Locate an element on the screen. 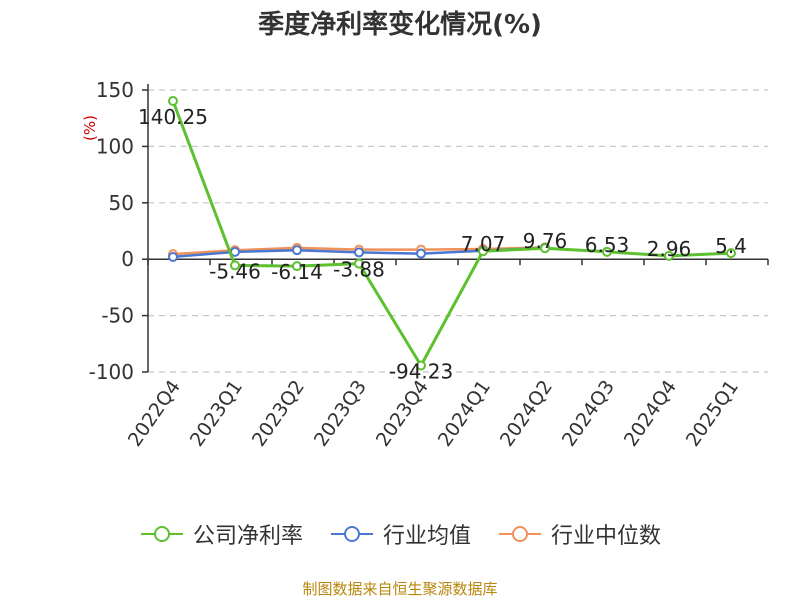 This screenshot has height=600, width=800. x-tick-label-8: 2024Q4 is located at coordinates (650, 413).